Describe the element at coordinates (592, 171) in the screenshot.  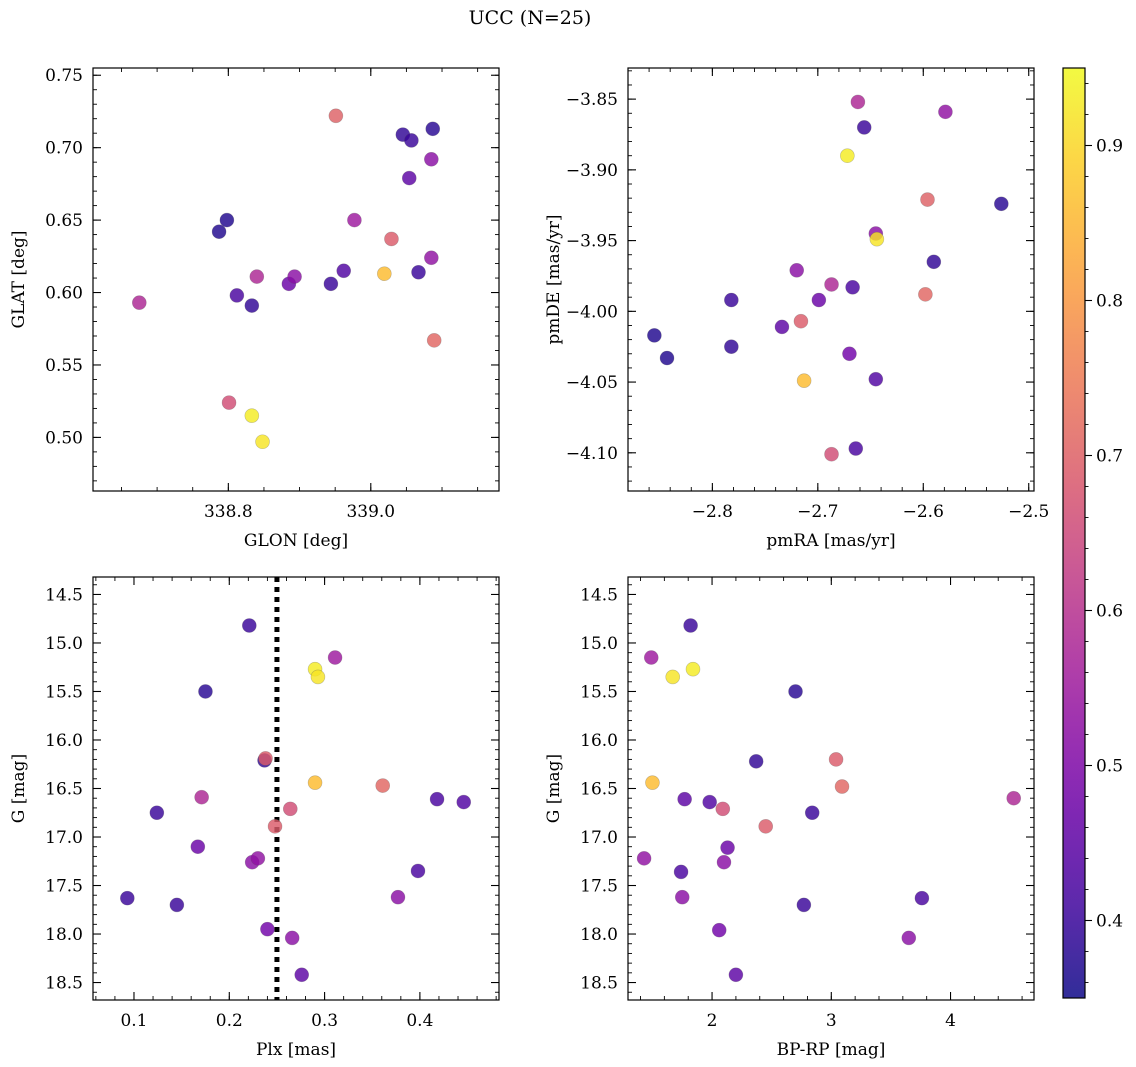
I see `y-tick-label: −3.90` at that location.